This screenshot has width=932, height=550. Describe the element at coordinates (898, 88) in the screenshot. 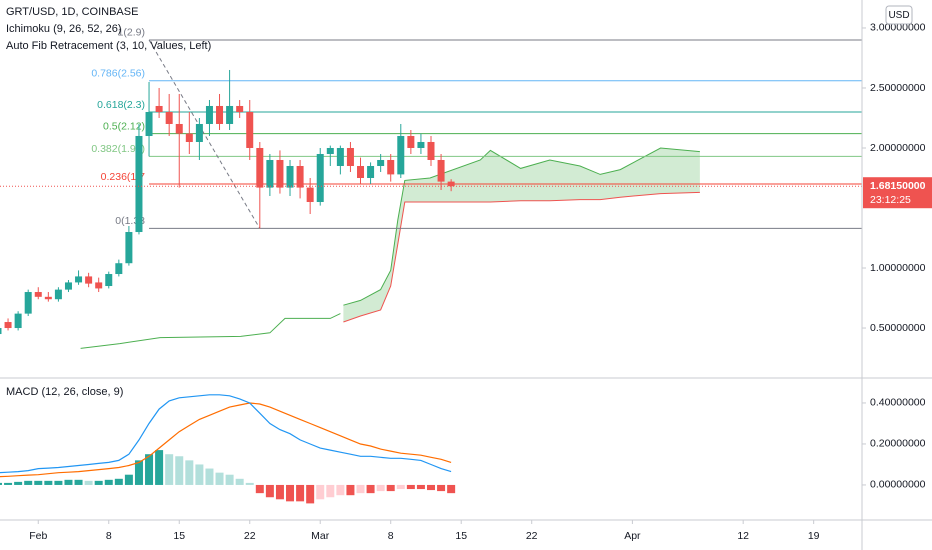

I see `y-tick-label: 2.50000000` at that location.